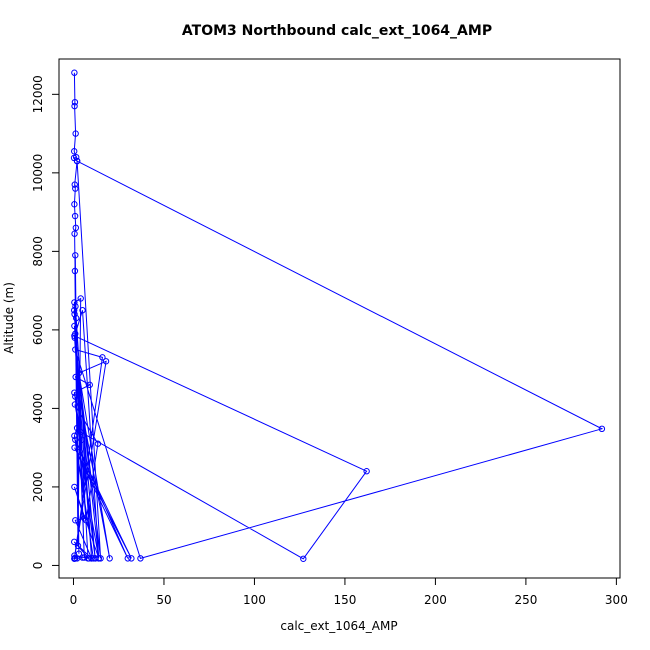  Describe the element at coordinates (38, 330) in the screenshot. I see `y-tick-label: 6000` at that location.